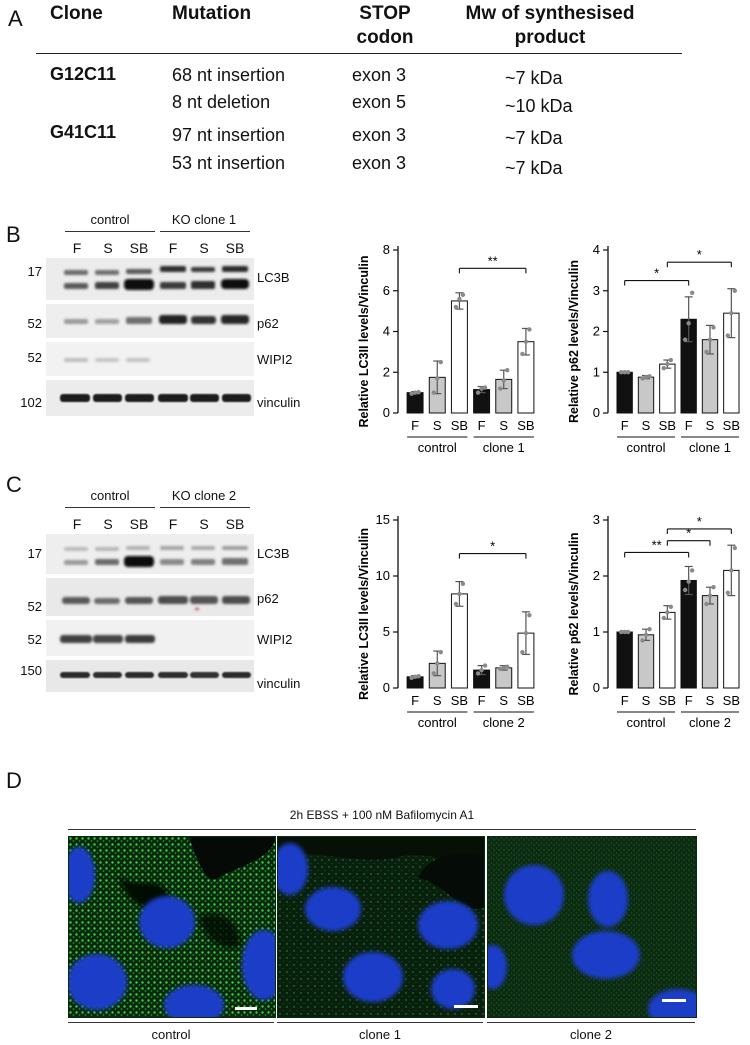 The height and width of the screenshot is (1045, 750). What do you see at coordinates (150, 613) in the screenshot?
I see `blot-c-image` at bounding box center [150, 613].